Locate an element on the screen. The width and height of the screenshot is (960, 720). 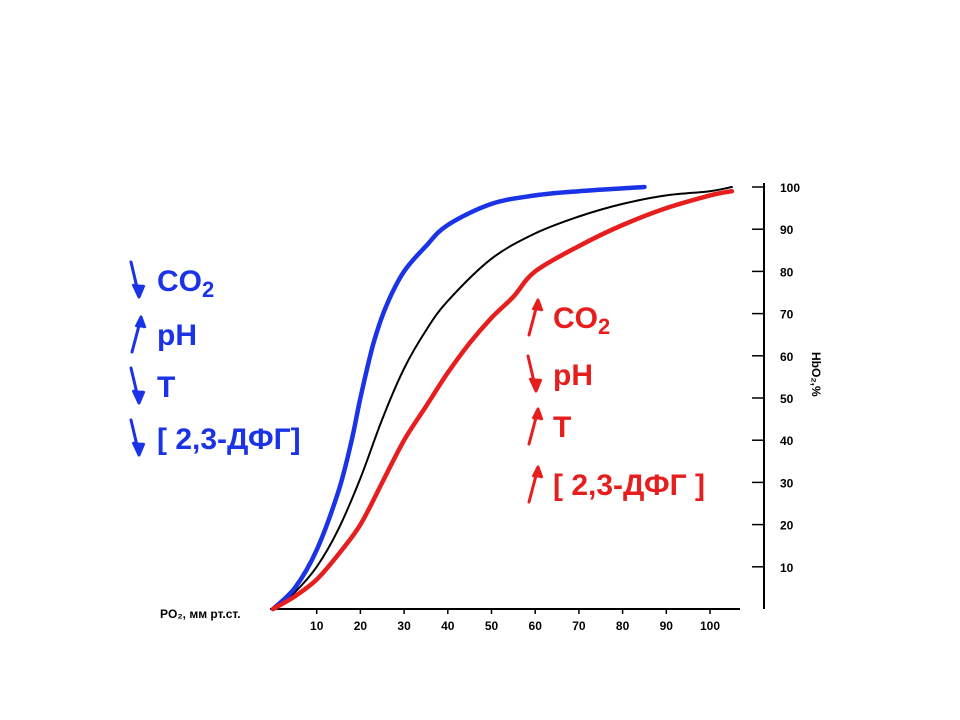
x-tick-label: 30 is located at coordinates (404, 626).